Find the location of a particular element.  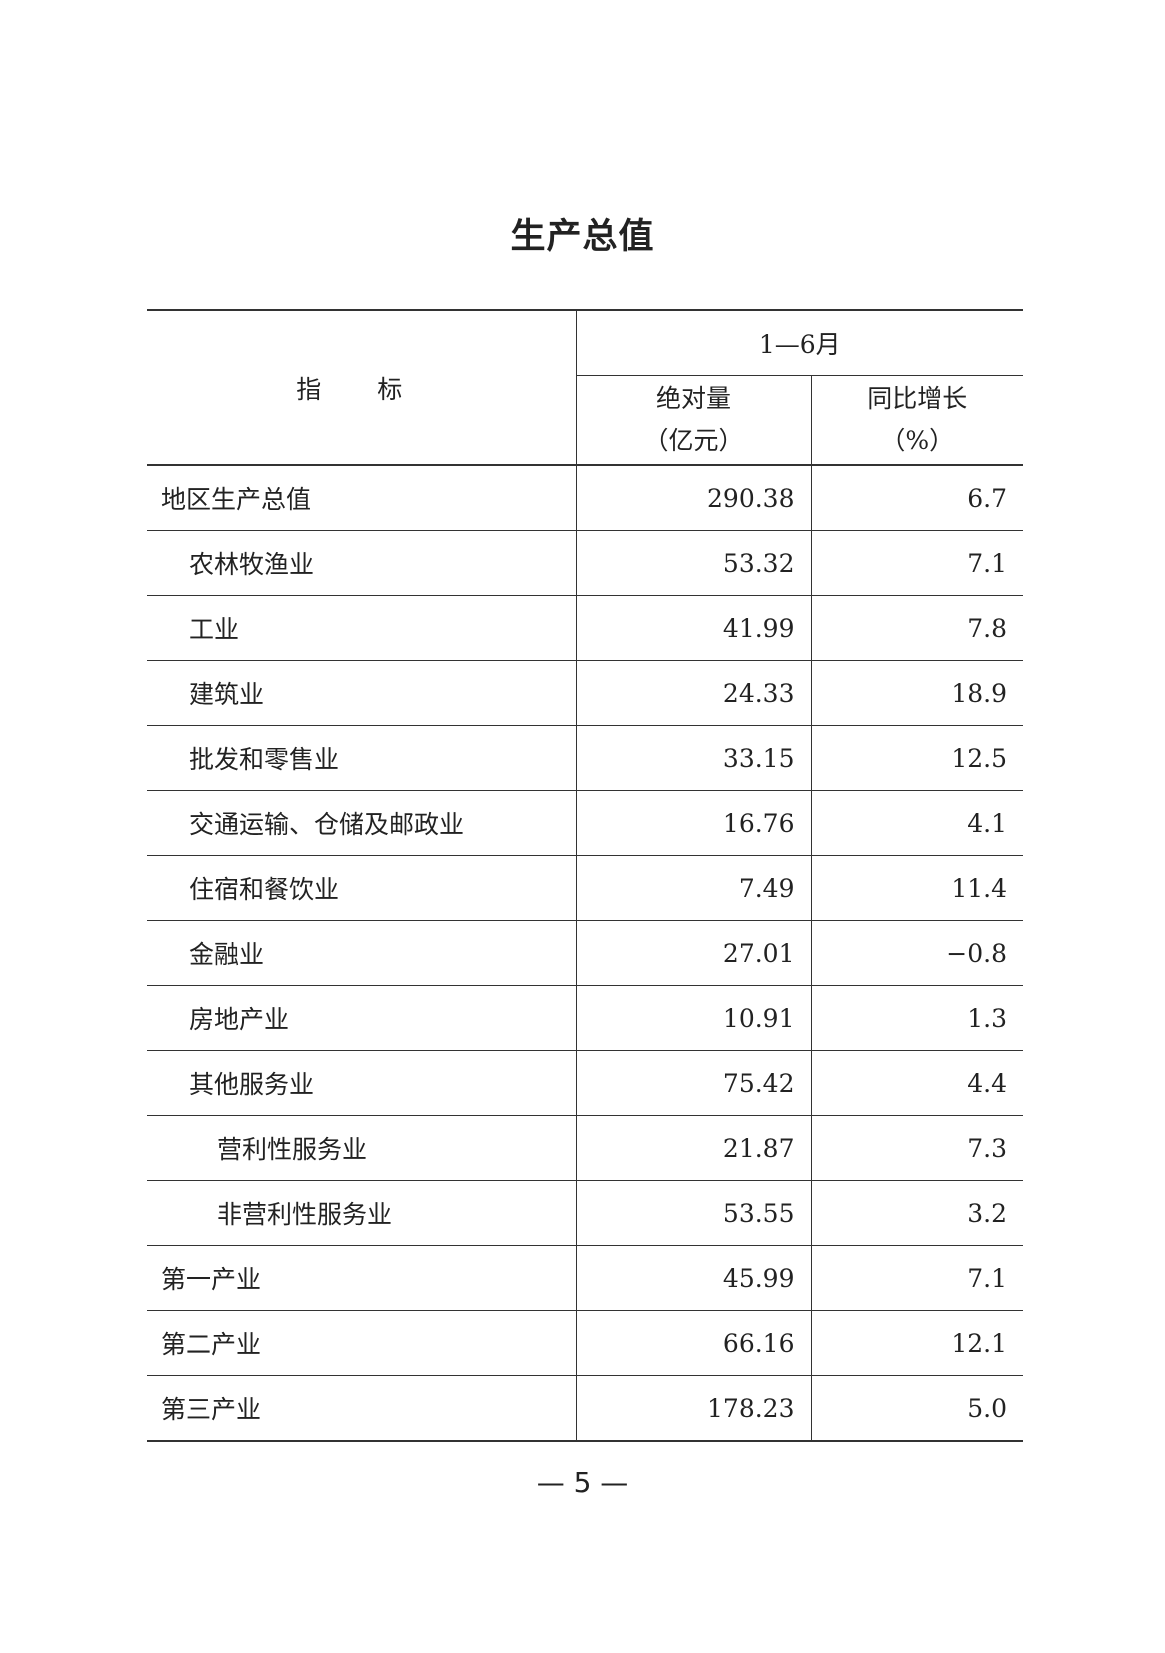

table-row: 住宿和餐饮业 7.49 11.4 is located at coordinates (585, 888).